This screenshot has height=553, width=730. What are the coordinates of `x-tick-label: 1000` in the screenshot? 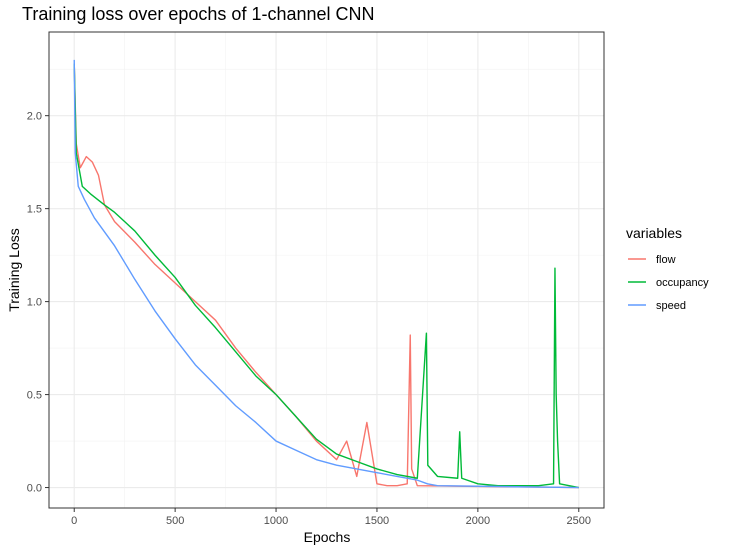 It's located at (276, 521).